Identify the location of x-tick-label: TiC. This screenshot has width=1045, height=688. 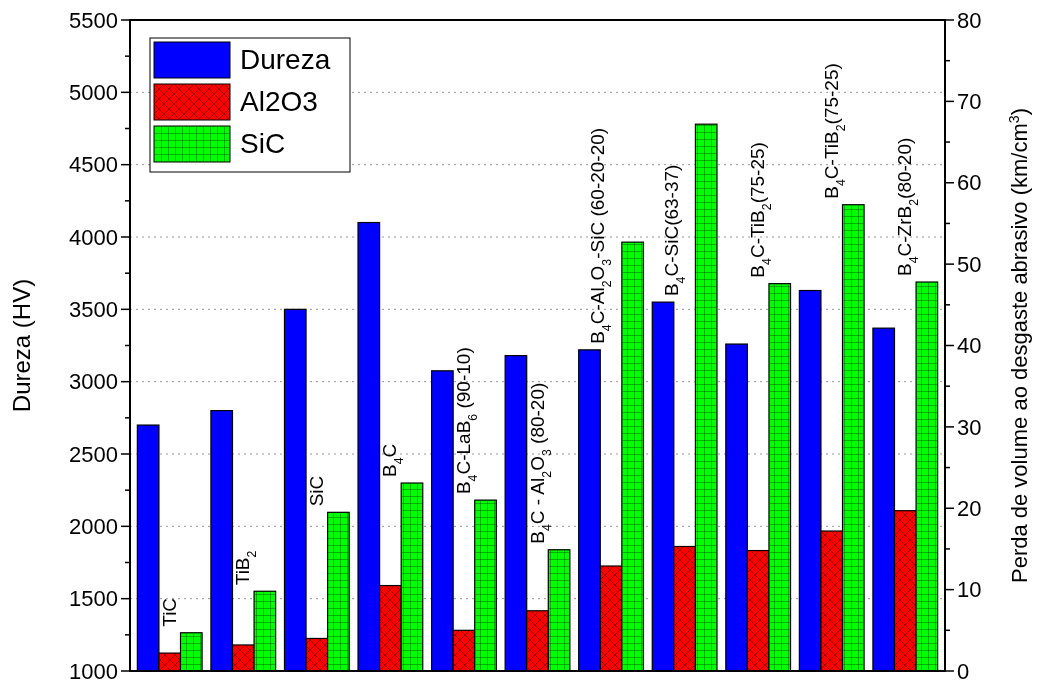
(169, 612).